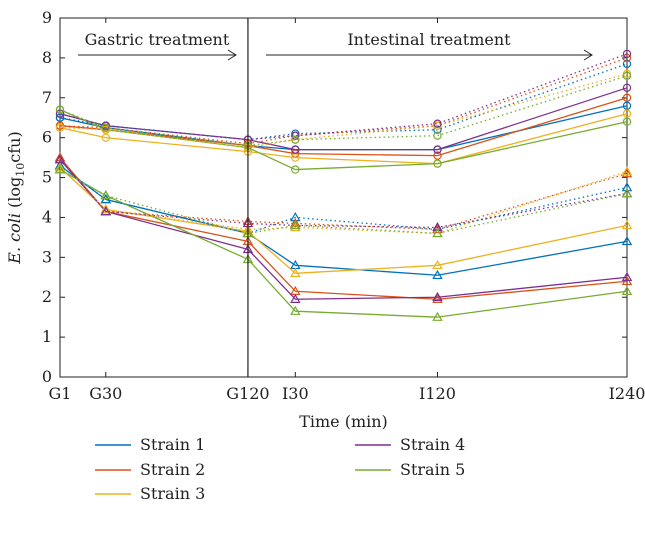 This screenshot has height=540, width=645. Describe the element at coordinates (14, 195) in the screenshot. I see `y-axis-label-unit: (log` at that location.